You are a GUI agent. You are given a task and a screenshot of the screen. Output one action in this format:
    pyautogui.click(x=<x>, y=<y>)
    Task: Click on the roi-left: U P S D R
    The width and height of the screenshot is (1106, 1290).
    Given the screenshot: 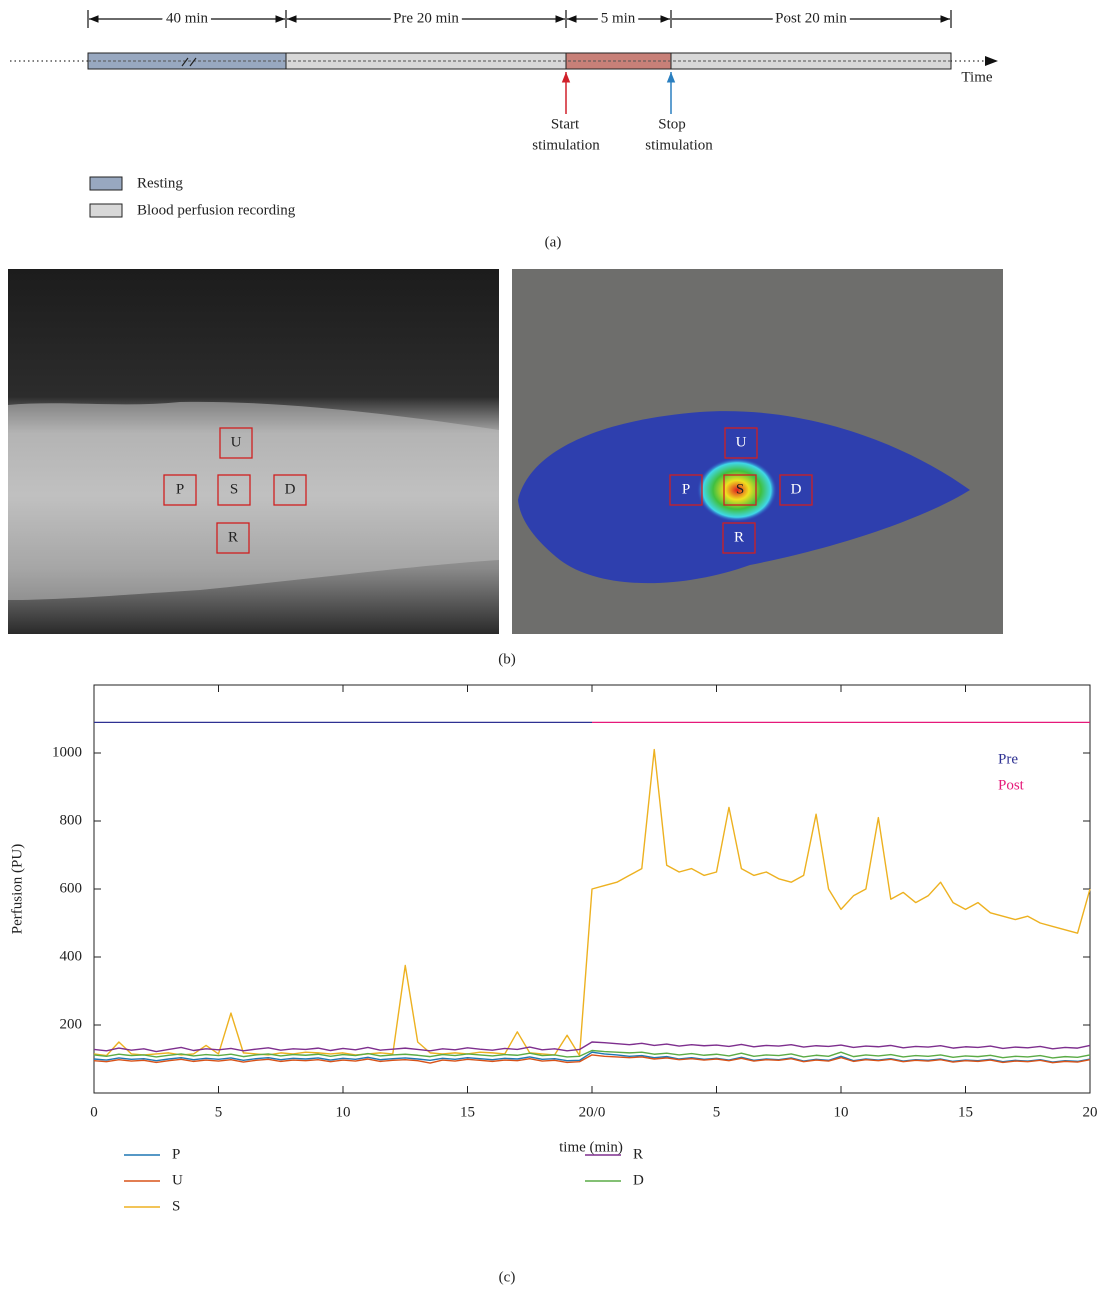 What is the action you would take?
    pyautogui.click(x=235, y=490)
    